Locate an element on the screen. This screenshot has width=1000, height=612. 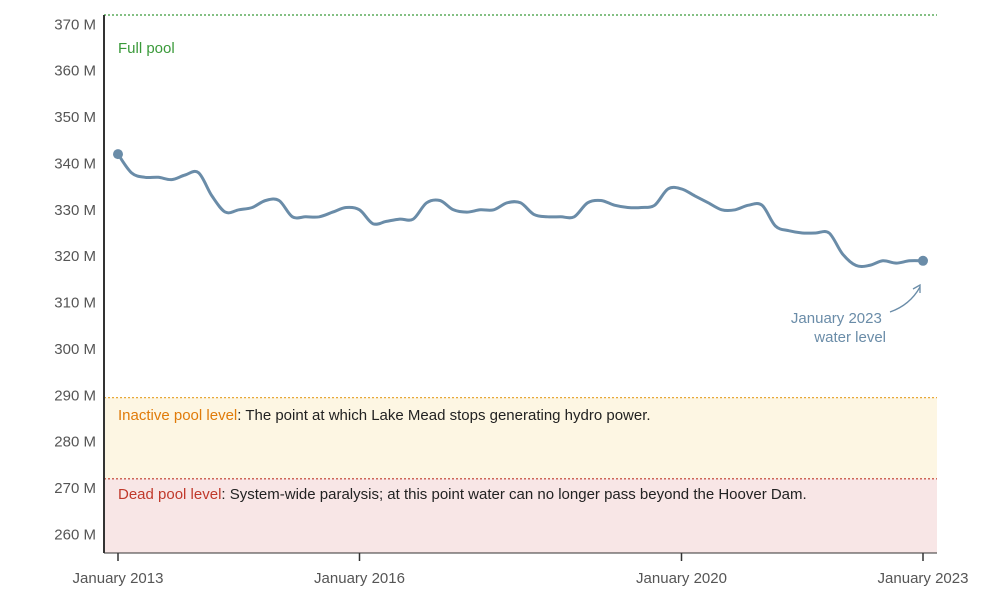
y-tick-label: 360 M is located at coordinates (75, 71).